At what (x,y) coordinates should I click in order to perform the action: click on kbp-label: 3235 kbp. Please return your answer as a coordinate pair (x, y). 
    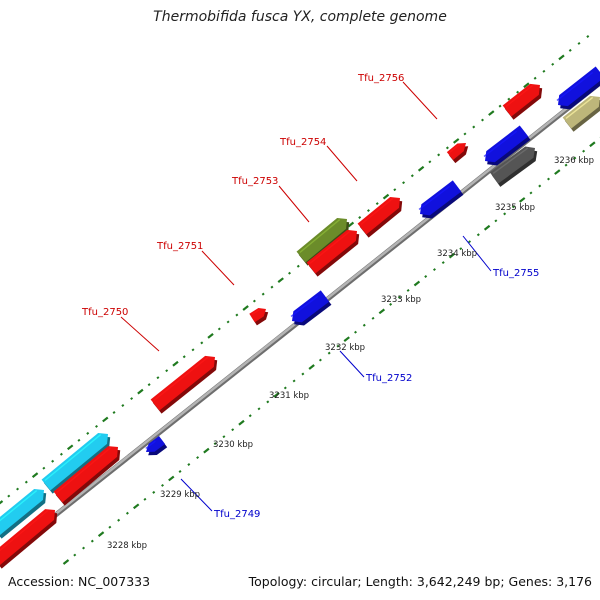
    Looking at the image, I should click on (515, 208).